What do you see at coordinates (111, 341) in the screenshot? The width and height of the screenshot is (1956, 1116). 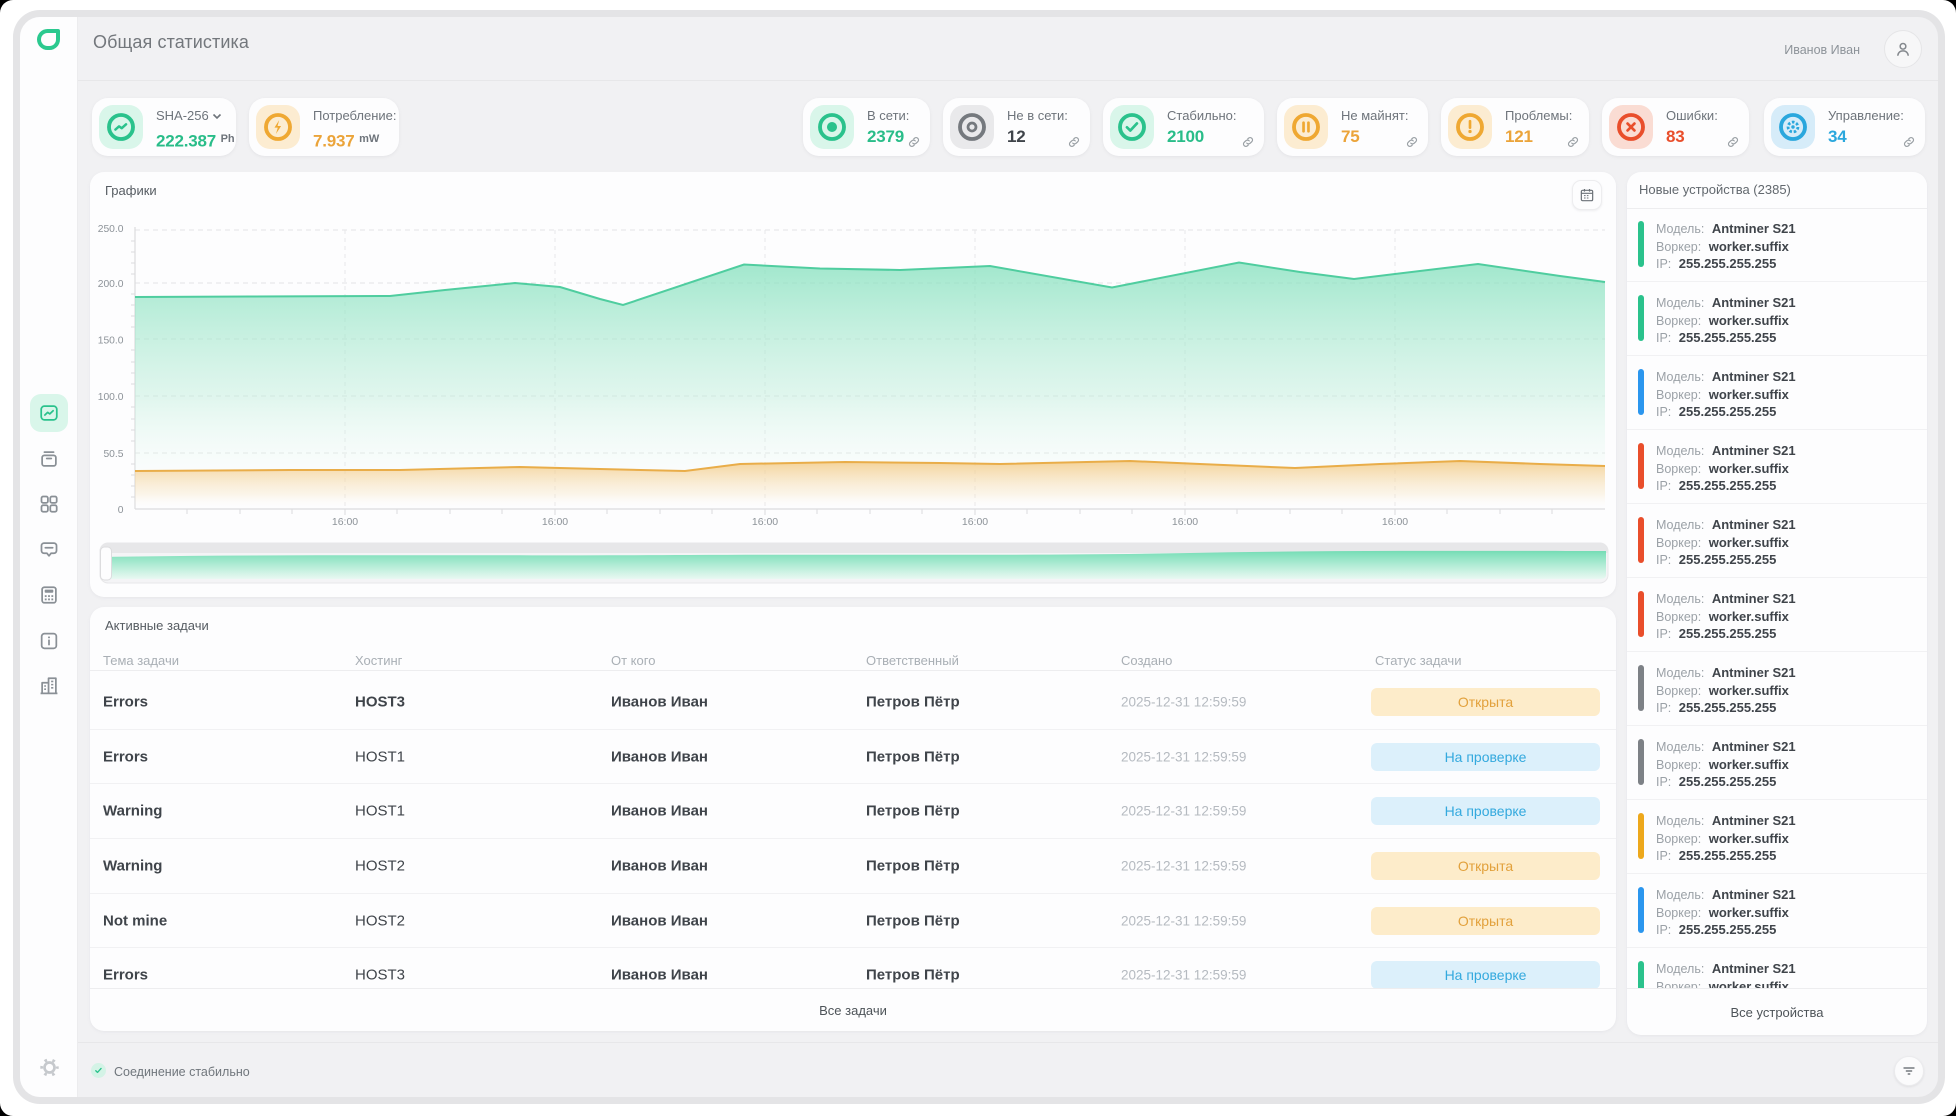 I see `svg-text: 150.0` at bounding box center [111, 341].